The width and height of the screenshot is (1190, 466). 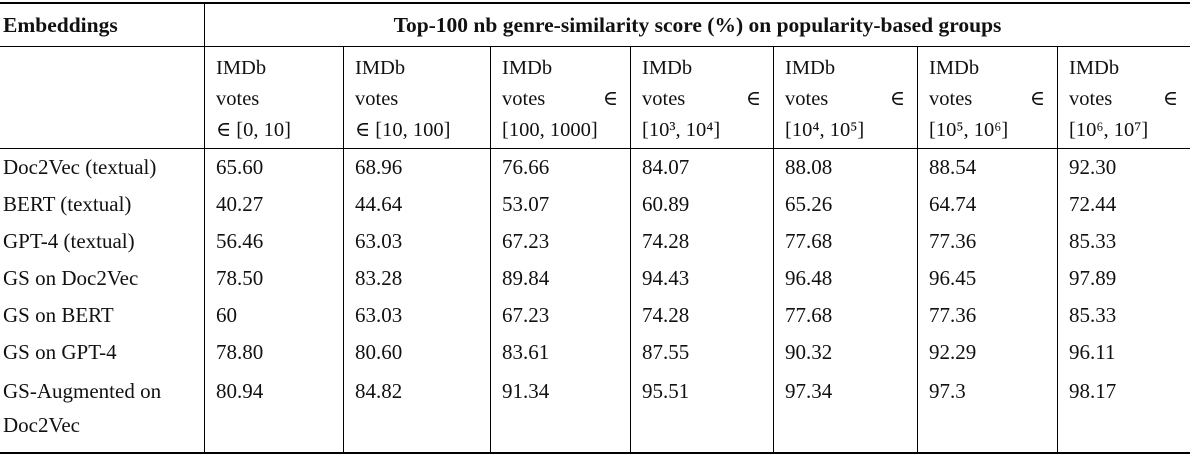 What do you see at coordinates (80, 167) in the screenshot?
I see `row-label: Doc2Vec (textual)` at bounding box center [80, 167].